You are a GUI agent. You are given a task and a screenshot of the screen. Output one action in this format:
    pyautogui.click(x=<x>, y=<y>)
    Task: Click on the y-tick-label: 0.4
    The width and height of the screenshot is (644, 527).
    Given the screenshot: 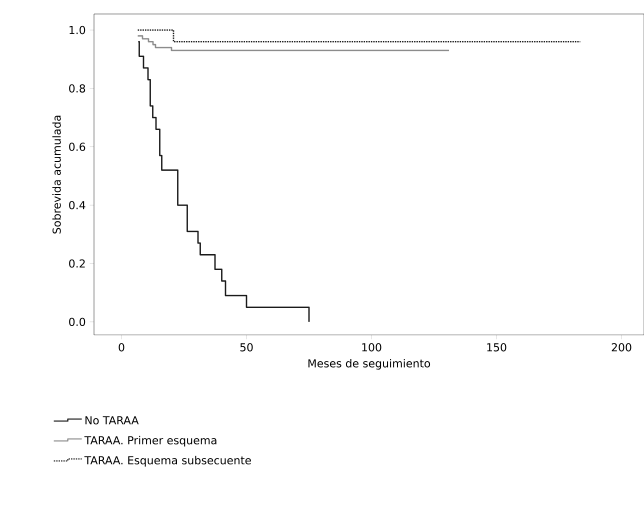 What is the action you would take?
    pyautogui.click(x=77, y=205)
    